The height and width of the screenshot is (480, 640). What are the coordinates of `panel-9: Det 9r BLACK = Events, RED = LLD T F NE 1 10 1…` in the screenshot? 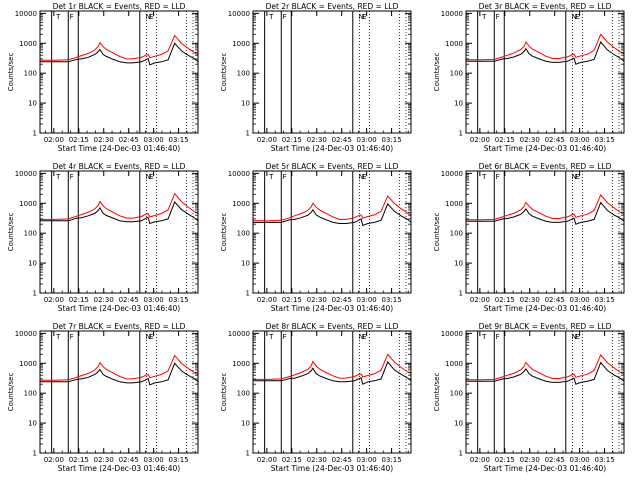 It's located at (529, 397).